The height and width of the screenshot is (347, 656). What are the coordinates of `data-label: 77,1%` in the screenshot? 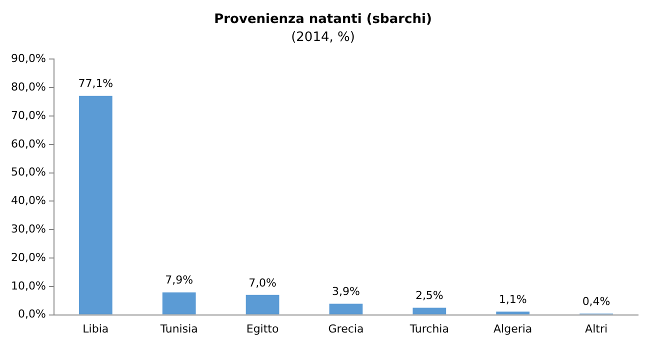 It's located at (96, 83).